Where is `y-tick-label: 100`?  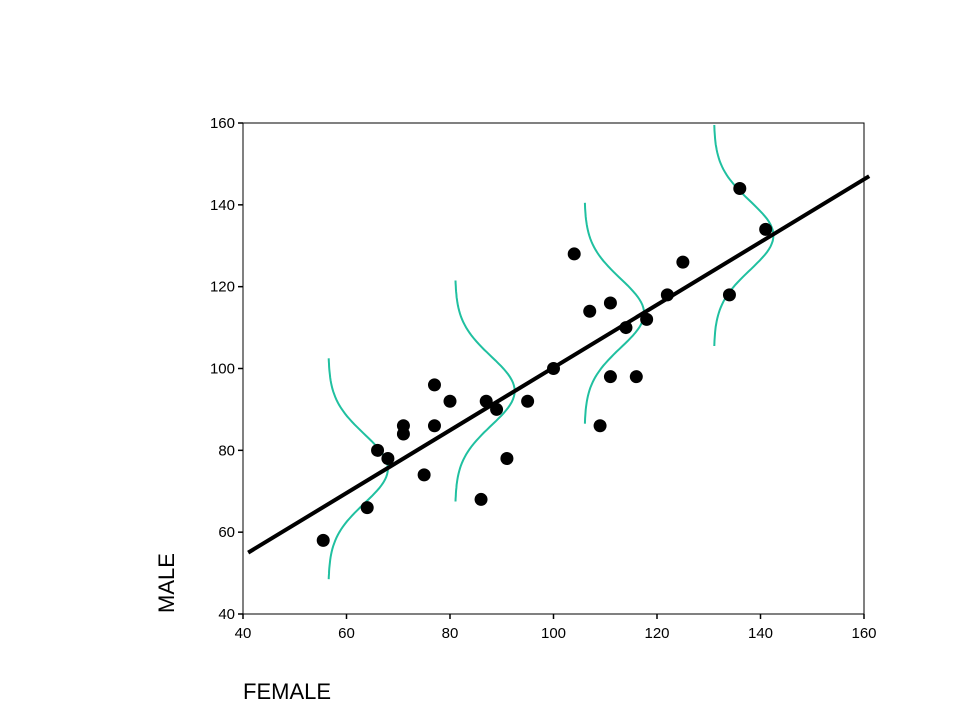
y-tick-label: 100 is located at coordinates (222, 369).